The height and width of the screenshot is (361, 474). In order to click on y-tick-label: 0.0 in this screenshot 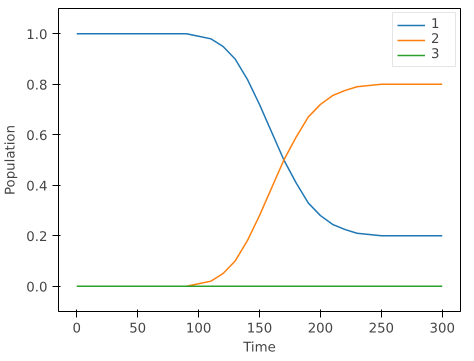, I will do `click(37, 288)`.